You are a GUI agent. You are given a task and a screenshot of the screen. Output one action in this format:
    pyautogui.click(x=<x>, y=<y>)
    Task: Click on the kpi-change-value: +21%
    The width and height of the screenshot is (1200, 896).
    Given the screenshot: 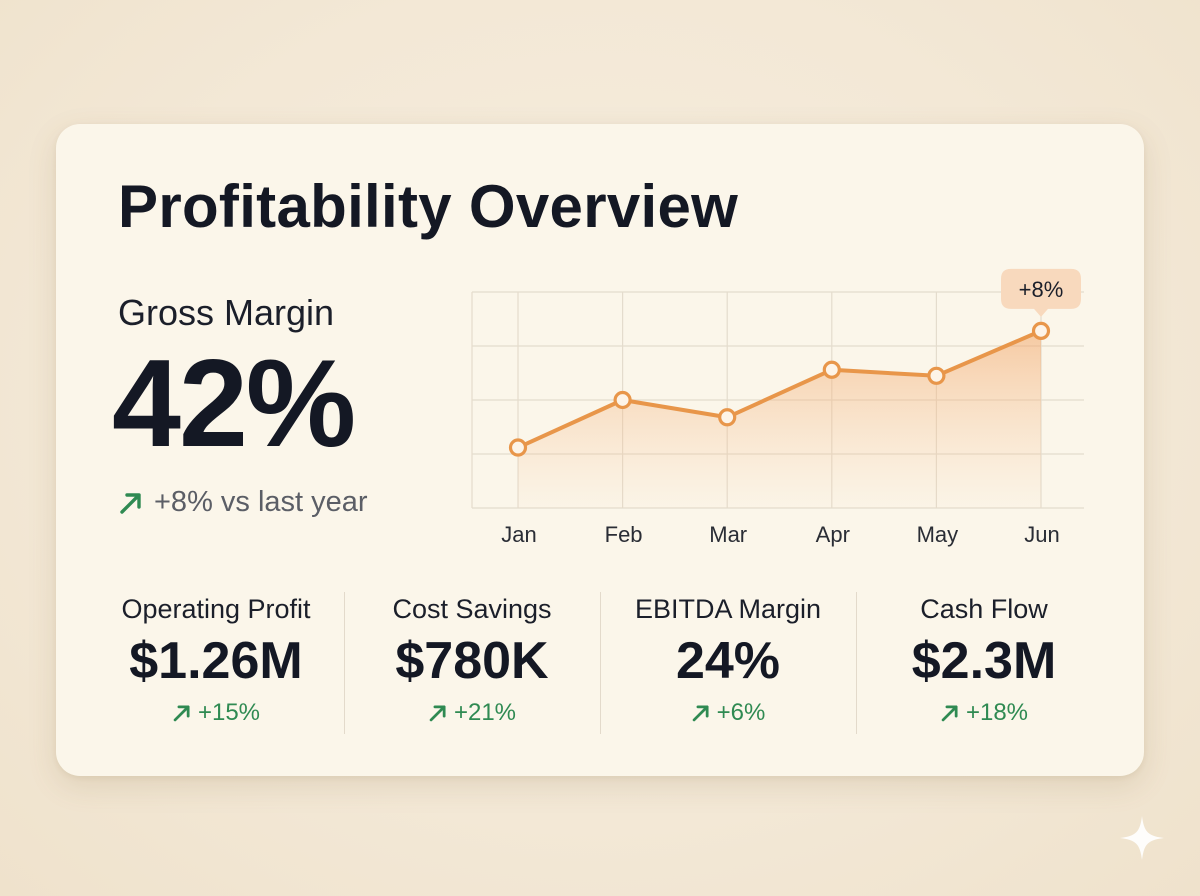 What is the action you would take?
    pyautogui.click(x=485, y=712)
    